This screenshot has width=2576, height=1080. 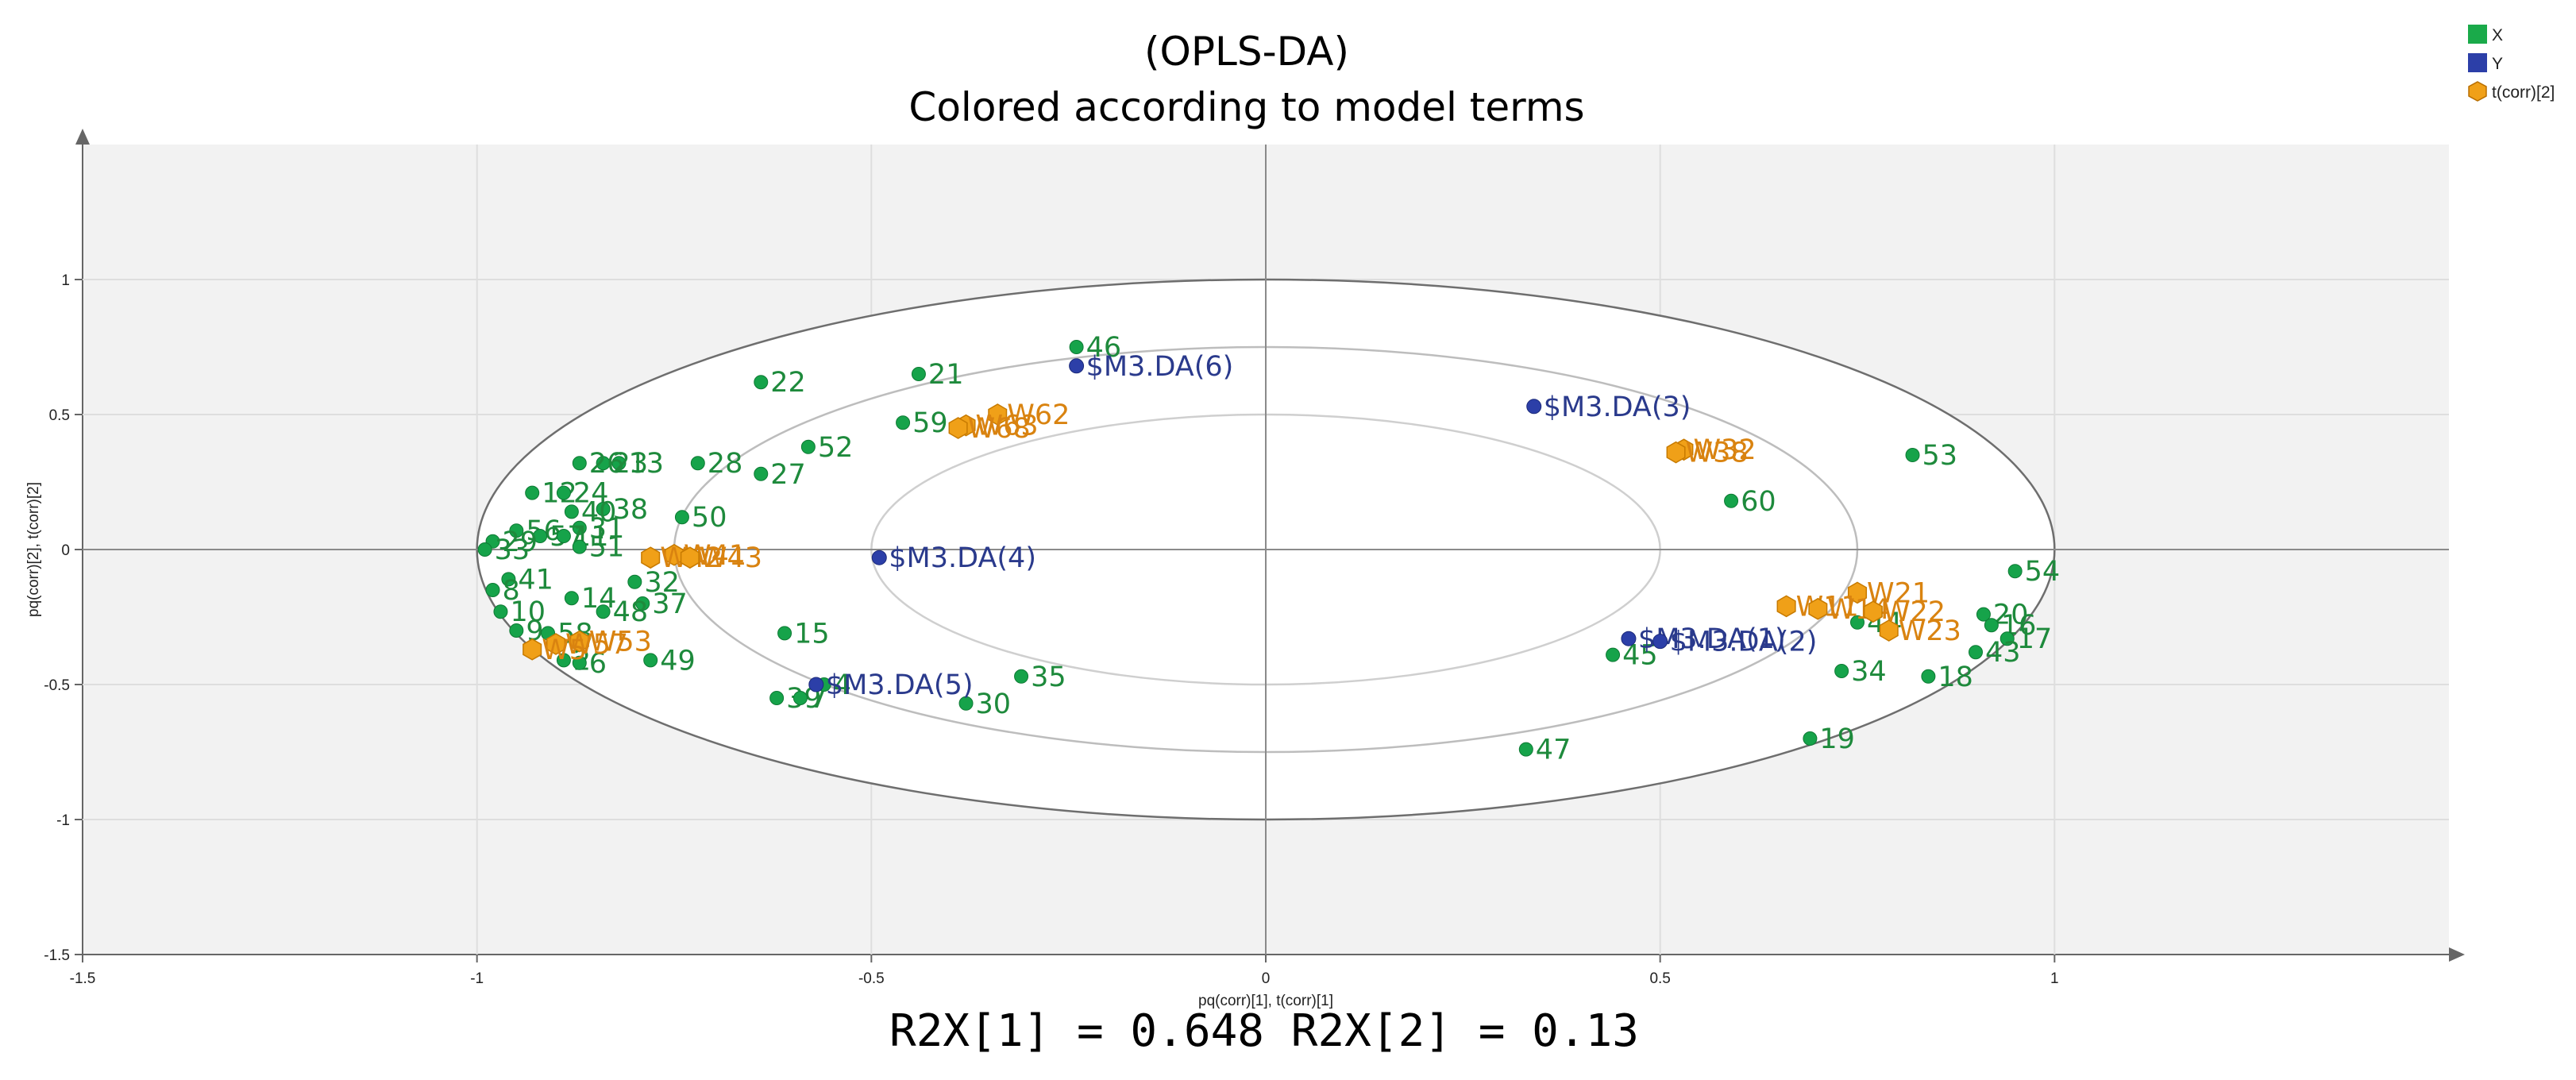 What do you see at coordinates (2477, 62) in the screenshot?
I see `legend-y-swatch` at bounding box center [2477, 62].